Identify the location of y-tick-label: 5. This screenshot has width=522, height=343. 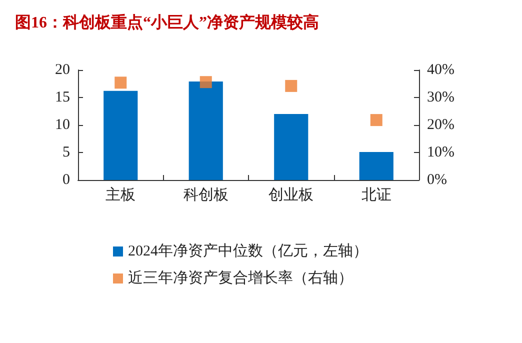
(66, 152).